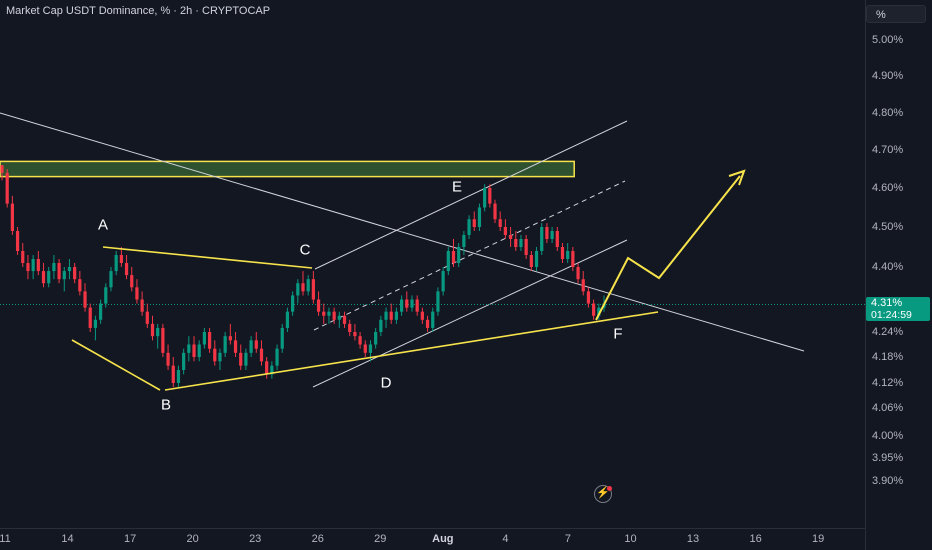 This screenshot has width=932, height=550. What do you see at coordinates (603, 494) in the screenshot?
I see `lightning-icon: ⚡` at bounding box center [603, 494].